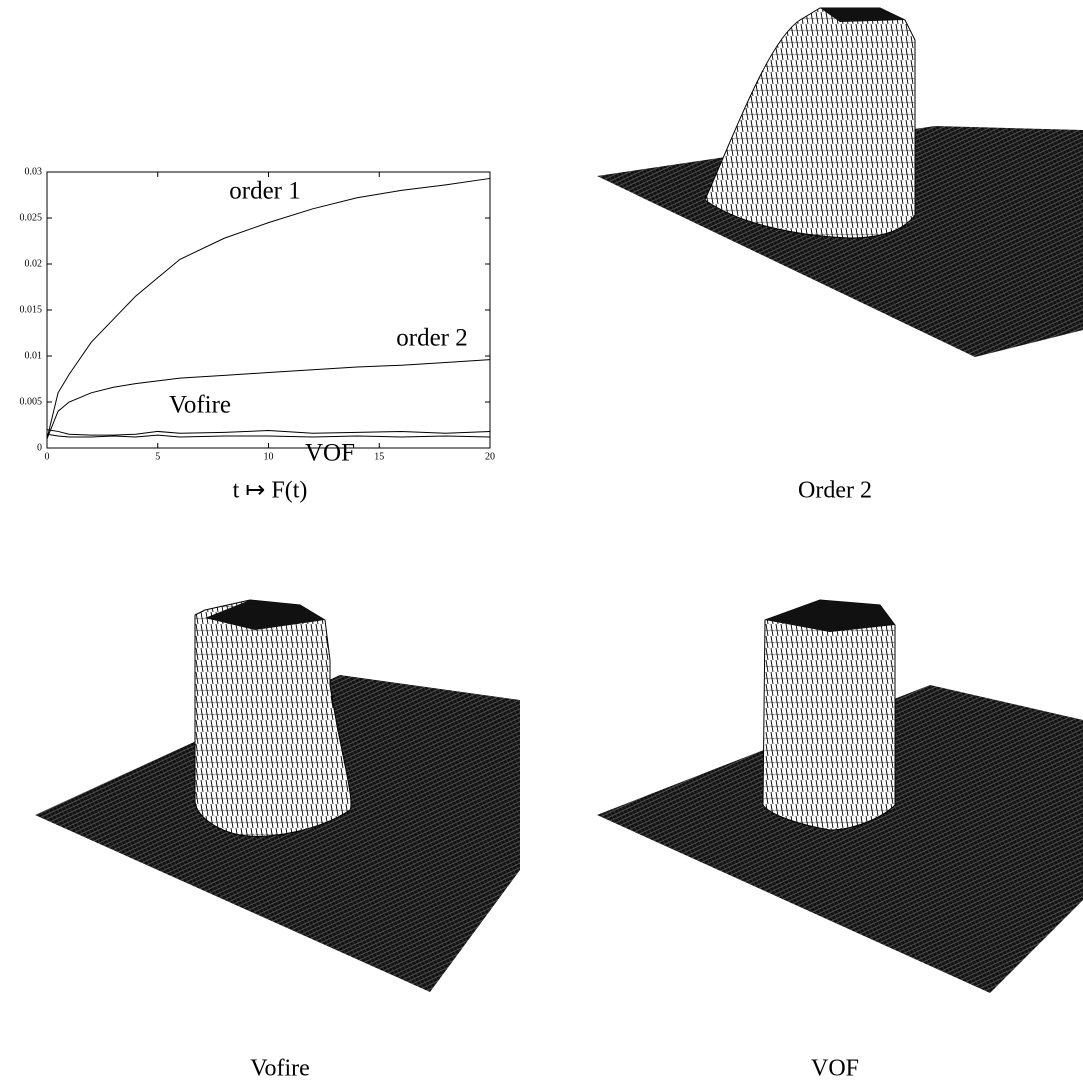  Describe the element at coordinates (379, 456) in the screenshot. I see `x-tick-label: 15` at that location.